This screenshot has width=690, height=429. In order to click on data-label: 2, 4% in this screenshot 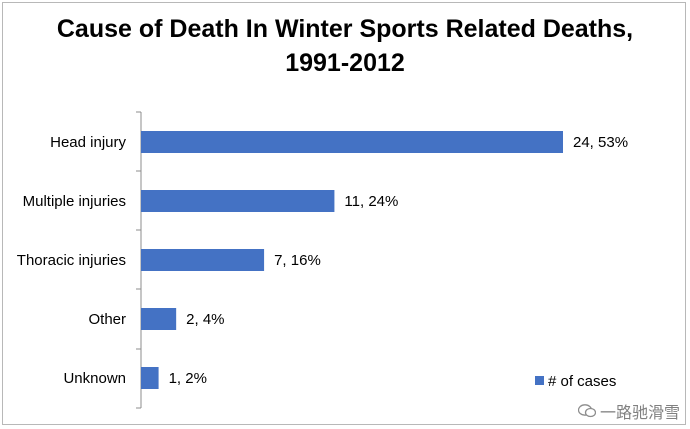, I will do `click(205, 319)`.